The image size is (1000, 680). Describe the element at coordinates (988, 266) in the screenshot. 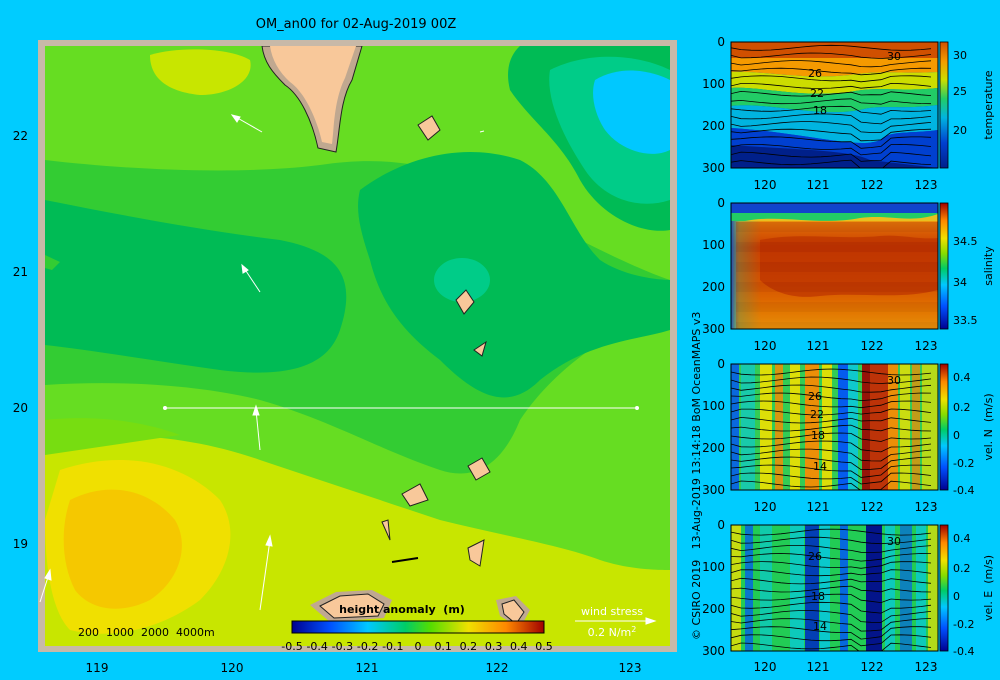

I see `salinity-cb-label: salinity` at that location.